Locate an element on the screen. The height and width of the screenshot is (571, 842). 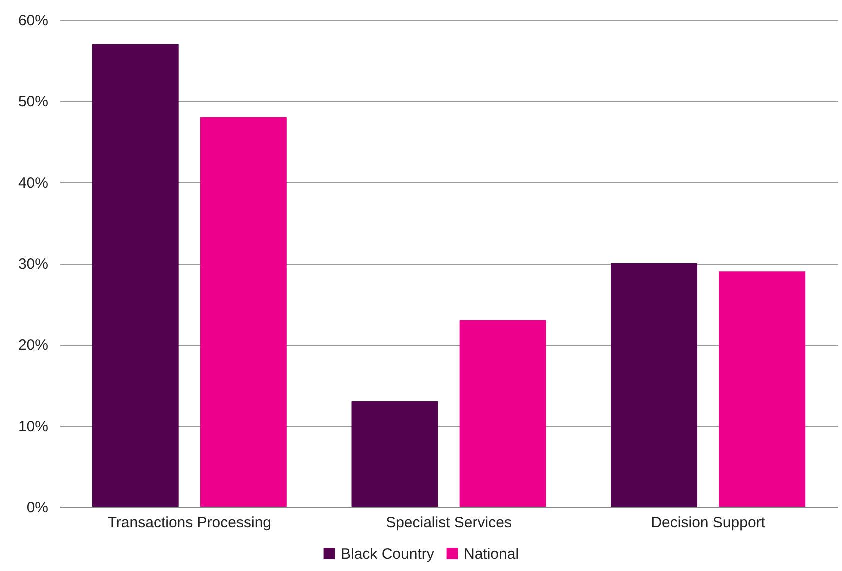
y-tick-label: 20% is located at coordinates (33, 345).